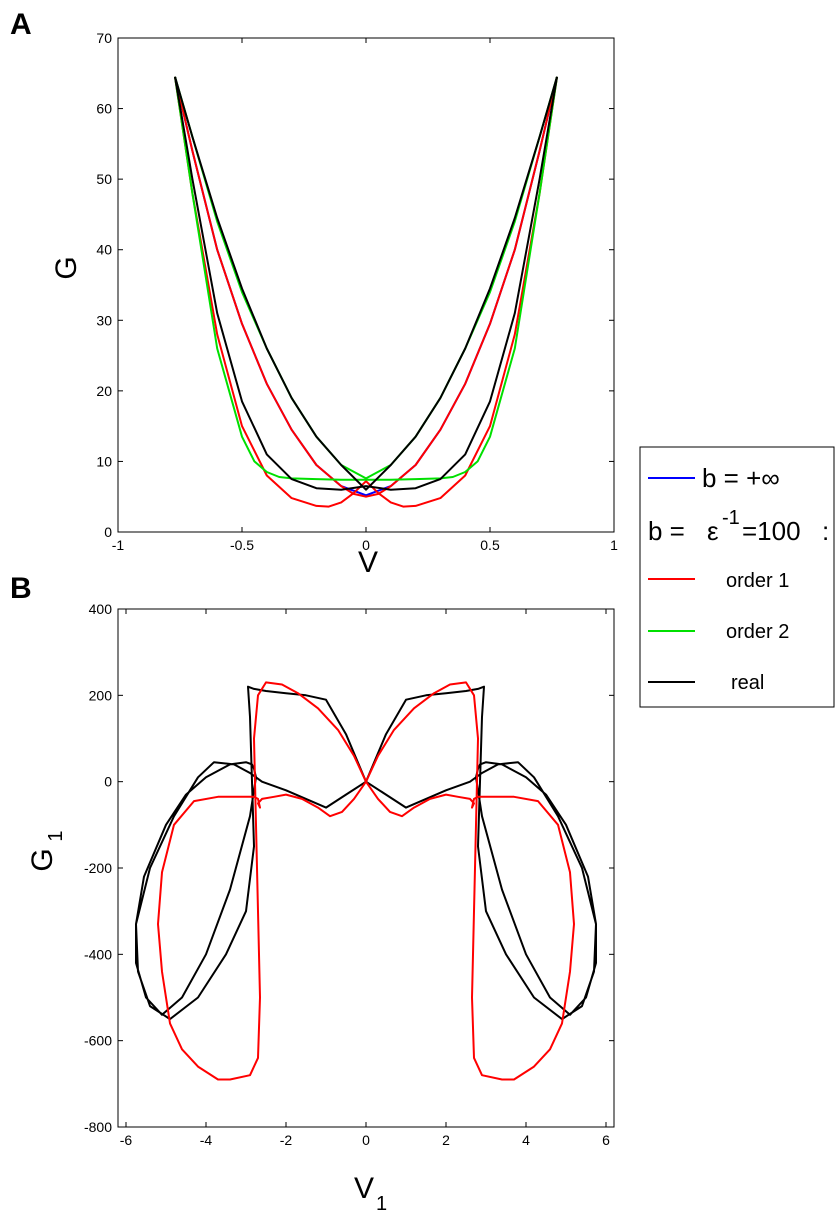  Describe the element at coordinates (490, 545) in the screenshot. I see `panel-a-xtick-label: 0.5` at that location.